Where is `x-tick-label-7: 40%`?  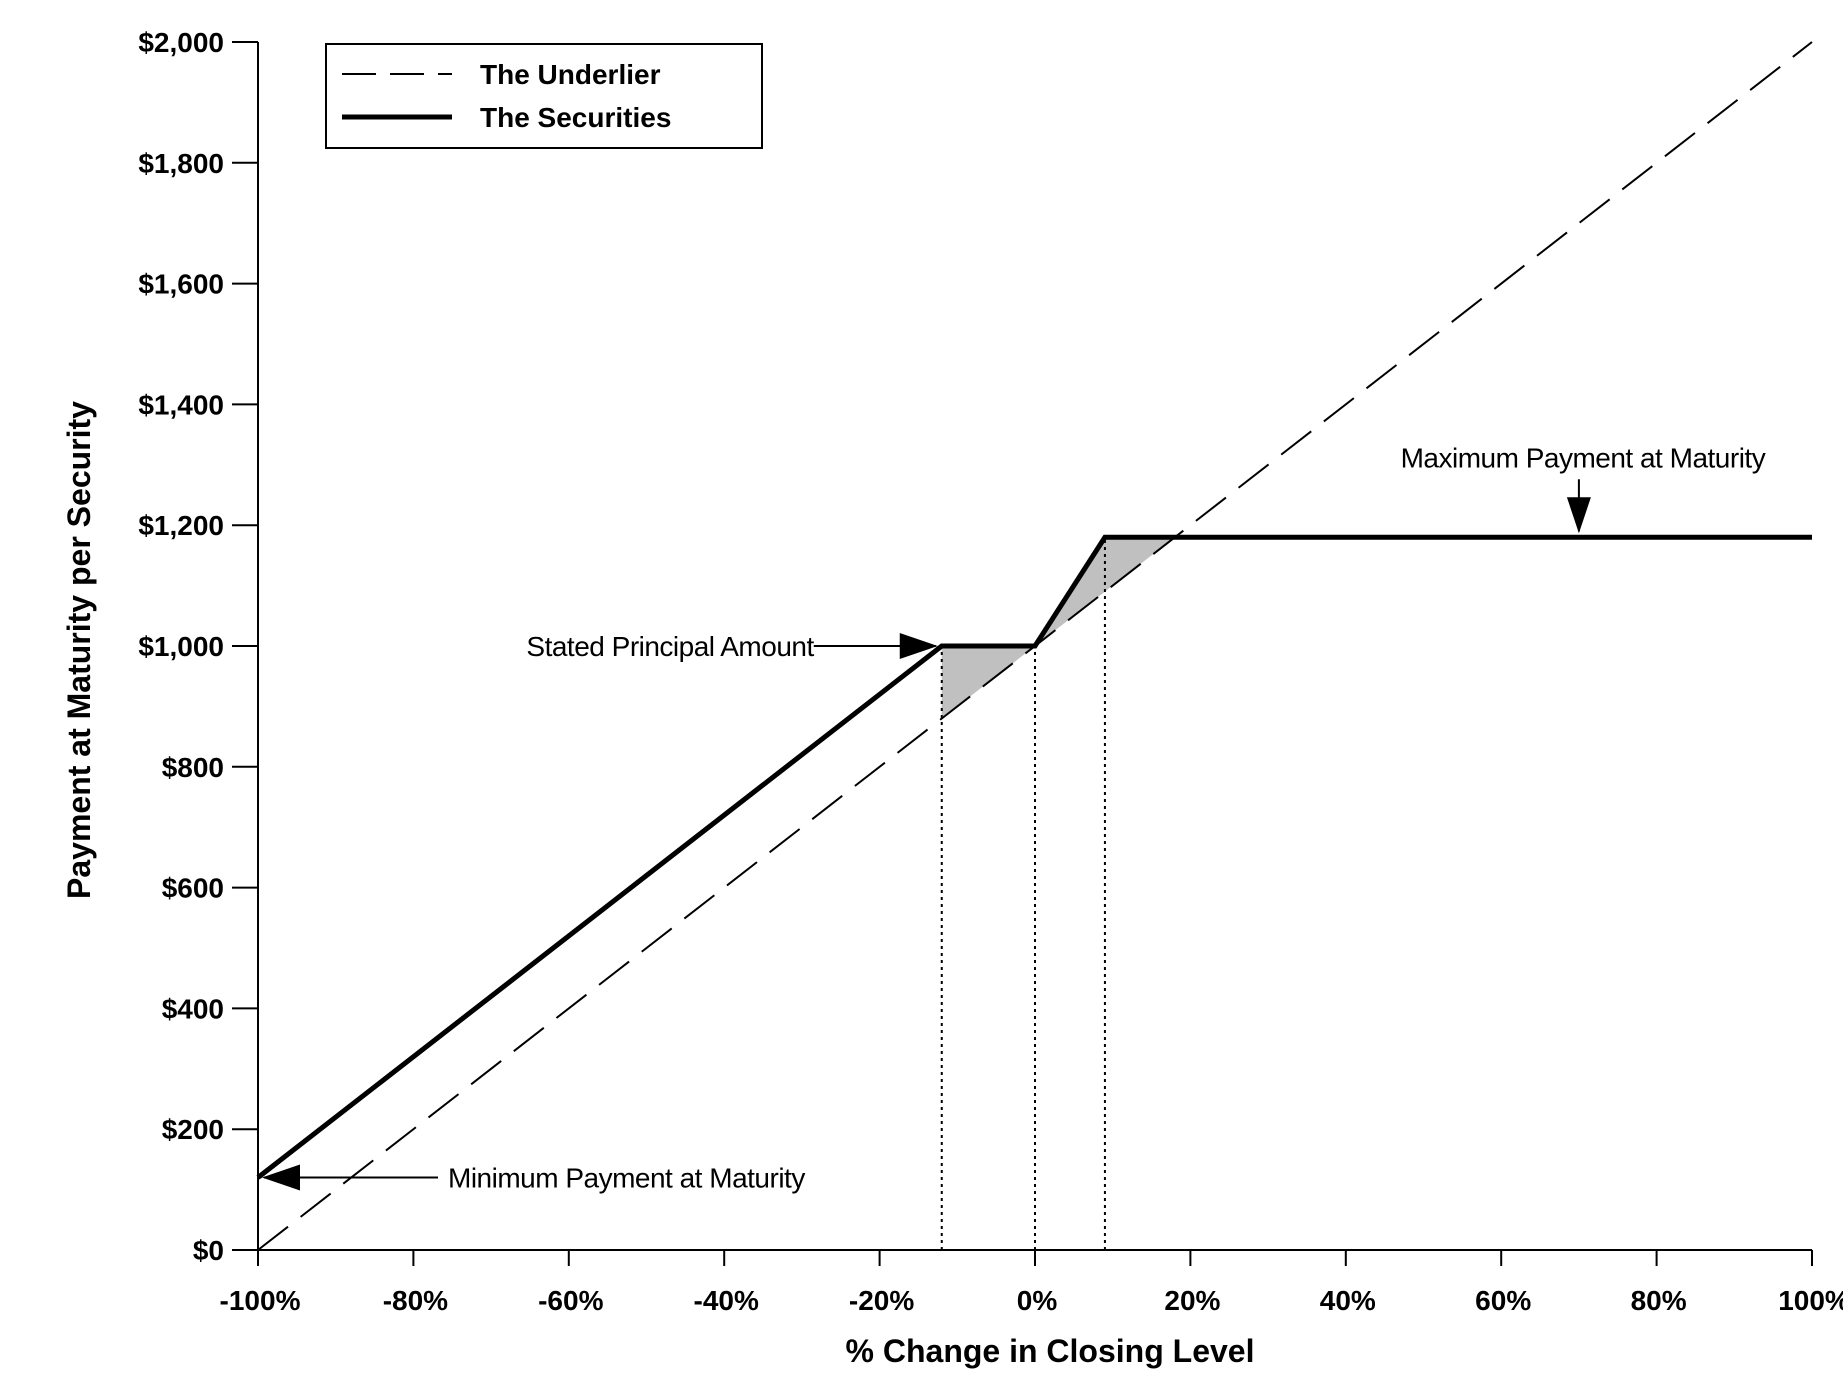
x-tick-label-7: 40% is located at coordinates (1348, 1300).